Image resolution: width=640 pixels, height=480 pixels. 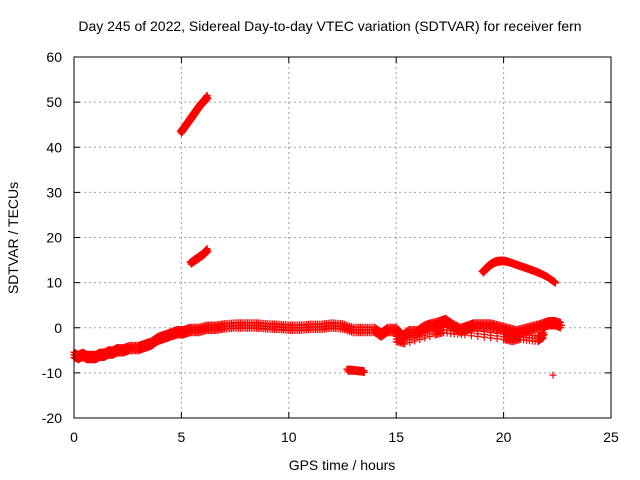 What do you see at coordinates (207, 249) in the screenshot?
I see `mid-segment-point` at bounding box center [207, 249].